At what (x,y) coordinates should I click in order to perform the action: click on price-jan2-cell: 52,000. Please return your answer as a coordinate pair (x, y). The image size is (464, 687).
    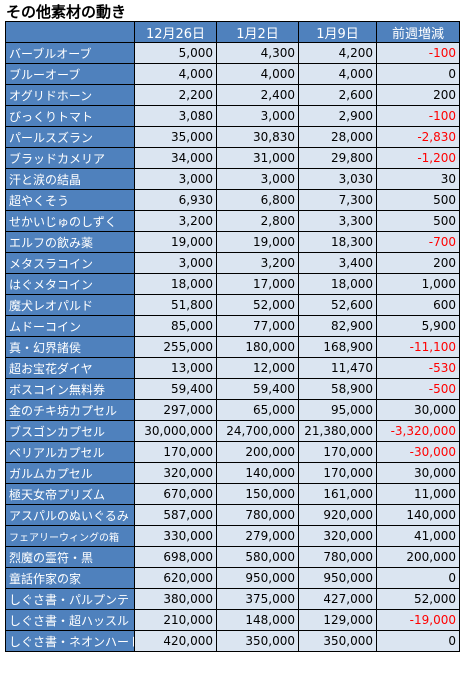
    Looking at the image, I should click on (257, 305).